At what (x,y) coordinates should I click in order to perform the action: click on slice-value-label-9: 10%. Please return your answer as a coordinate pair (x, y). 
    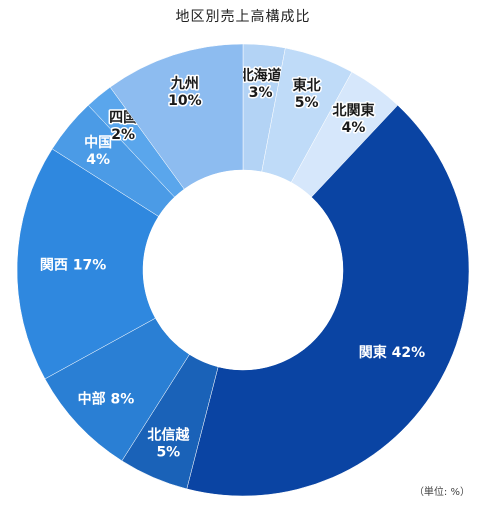
    Looking at the image, I should click on (185, 101).